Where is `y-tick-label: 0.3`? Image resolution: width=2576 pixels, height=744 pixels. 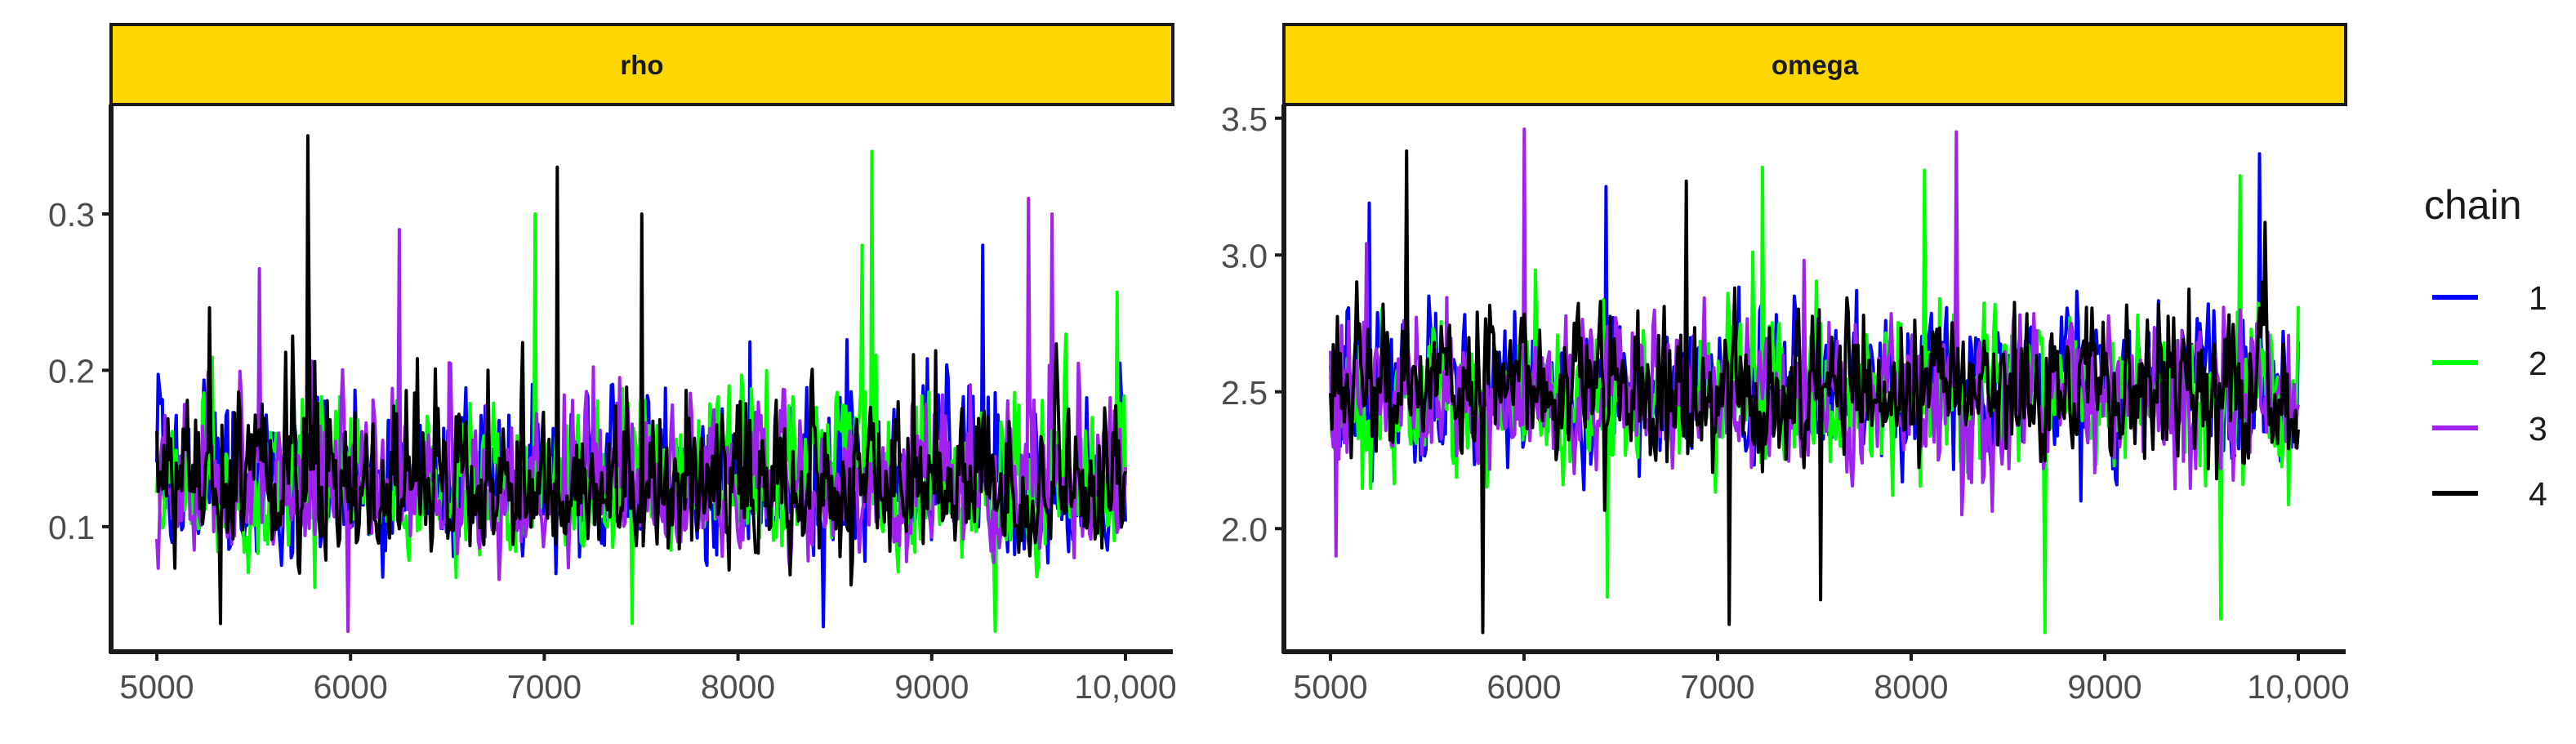
y-tick-label: 0.3 is located at coordinates (71, 215).